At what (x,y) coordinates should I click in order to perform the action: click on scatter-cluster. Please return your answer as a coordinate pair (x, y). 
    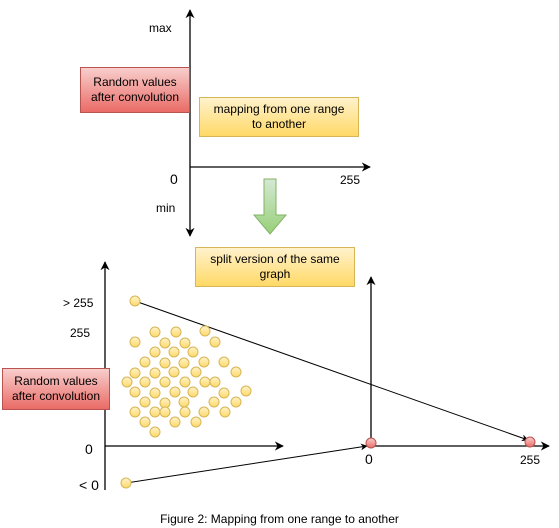
    Looking at the image, I should click on (186, 381).